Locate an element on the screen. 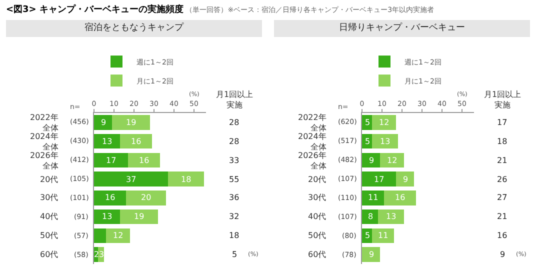  text: 9 is located at coordinates (503, 254).